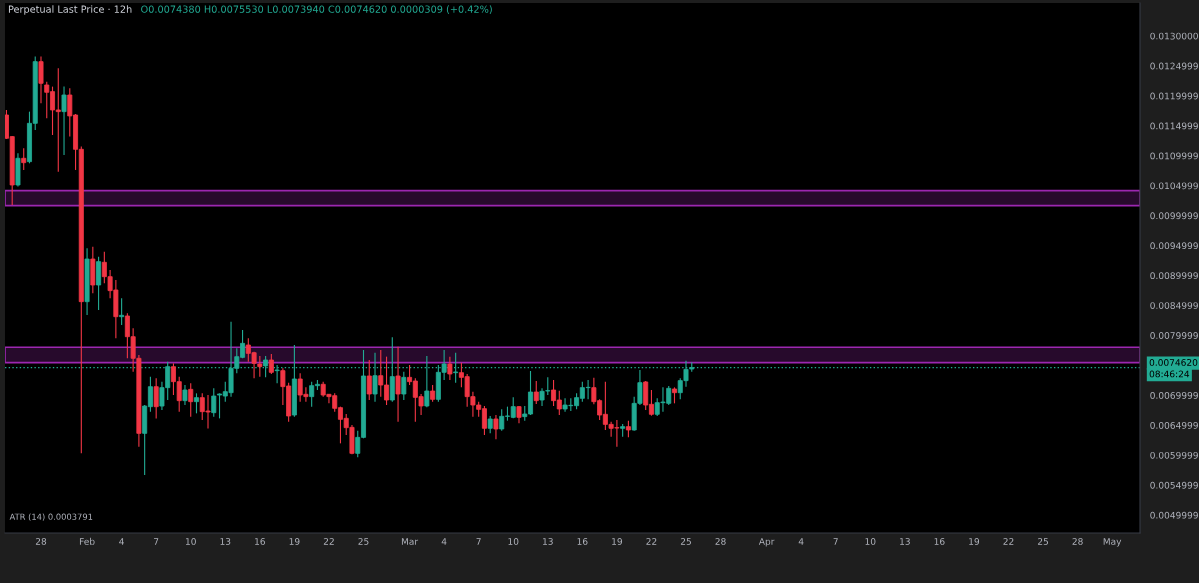 This screenshot has height=583, width=1199. I want to click on y-tick-label: 0.0059999, so click(1174, 455).